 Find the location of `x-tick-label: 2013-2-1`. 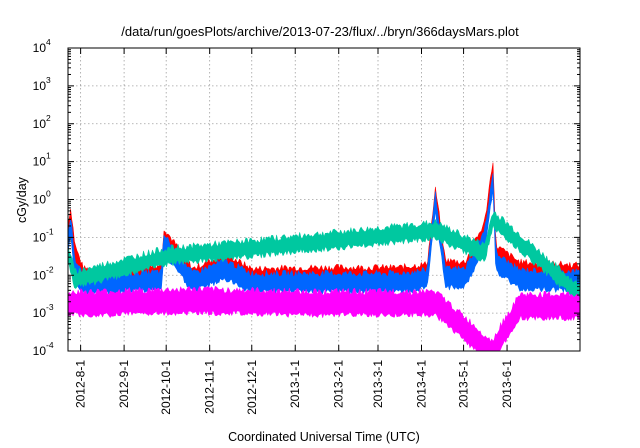

x-tick-label: 2013-2-1 is located at coordinates (339, 384).